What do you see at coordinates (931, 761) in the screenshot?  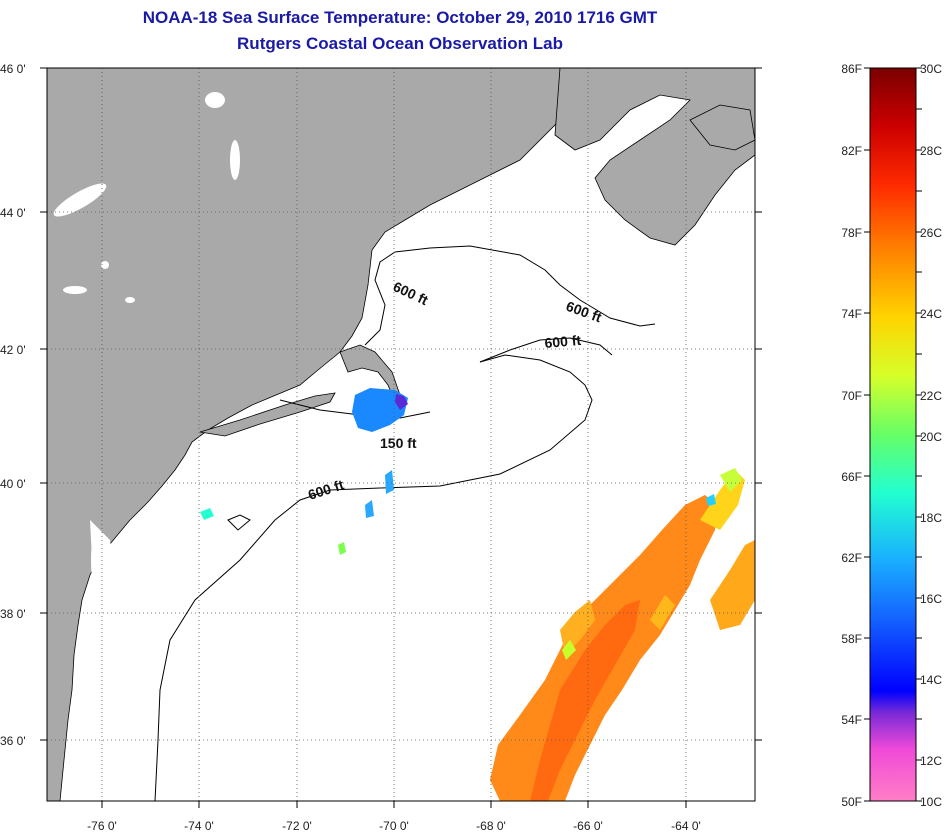 I see `colorbar-c-label: 12C` at bounding box center [931, 761].